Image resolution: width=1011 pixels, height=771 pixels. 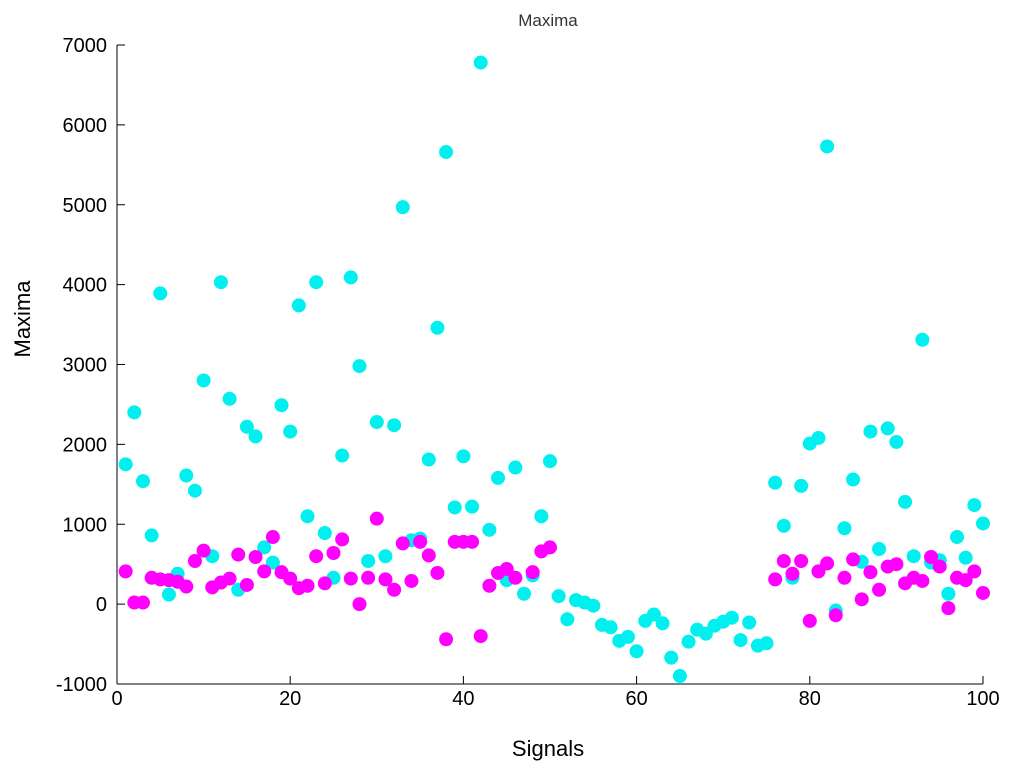 I want to click on y-tick-label: 7000, so click(x=85, y=46).